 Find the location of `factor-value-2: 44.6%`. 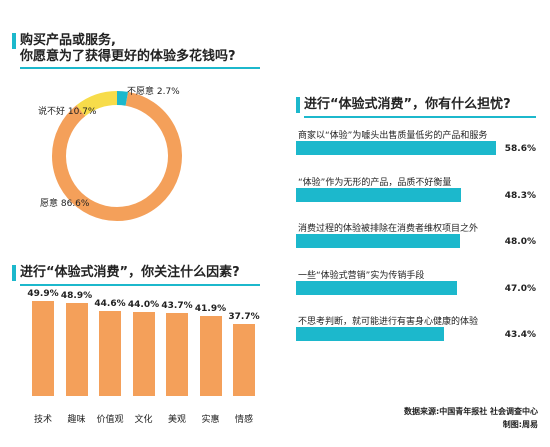

factor-value-2: 44.6% is located at coordinates (110, 304).